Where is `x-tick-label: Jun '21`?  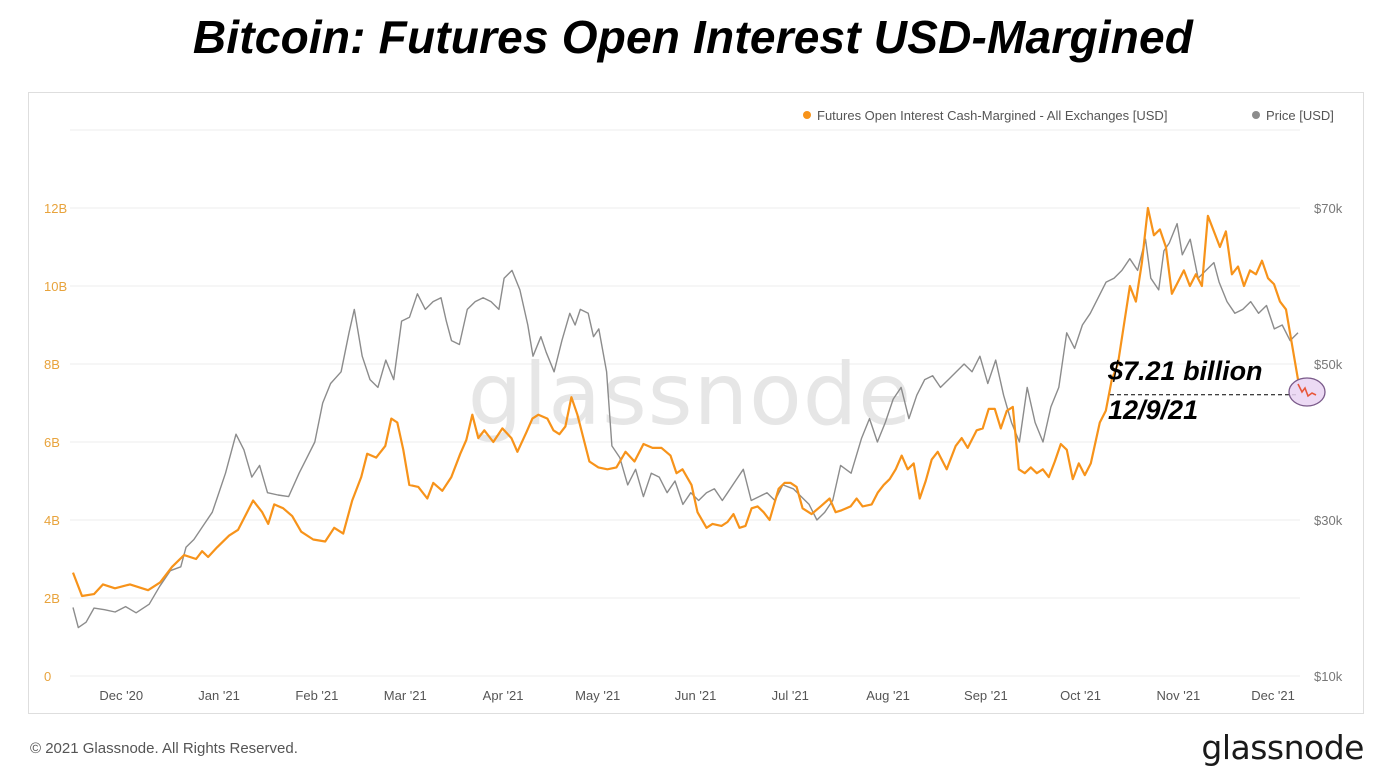 x-tick-label: Jun '21 is located at coordinates (696, 695).